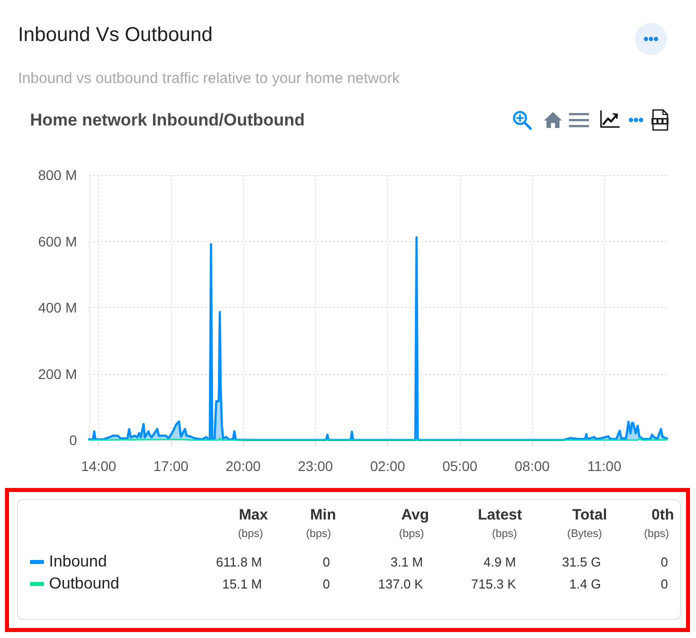  What do you see at coordinates (415, 515) in the screenshot?
I see `text: Avg` at bounding box center [415, 515].